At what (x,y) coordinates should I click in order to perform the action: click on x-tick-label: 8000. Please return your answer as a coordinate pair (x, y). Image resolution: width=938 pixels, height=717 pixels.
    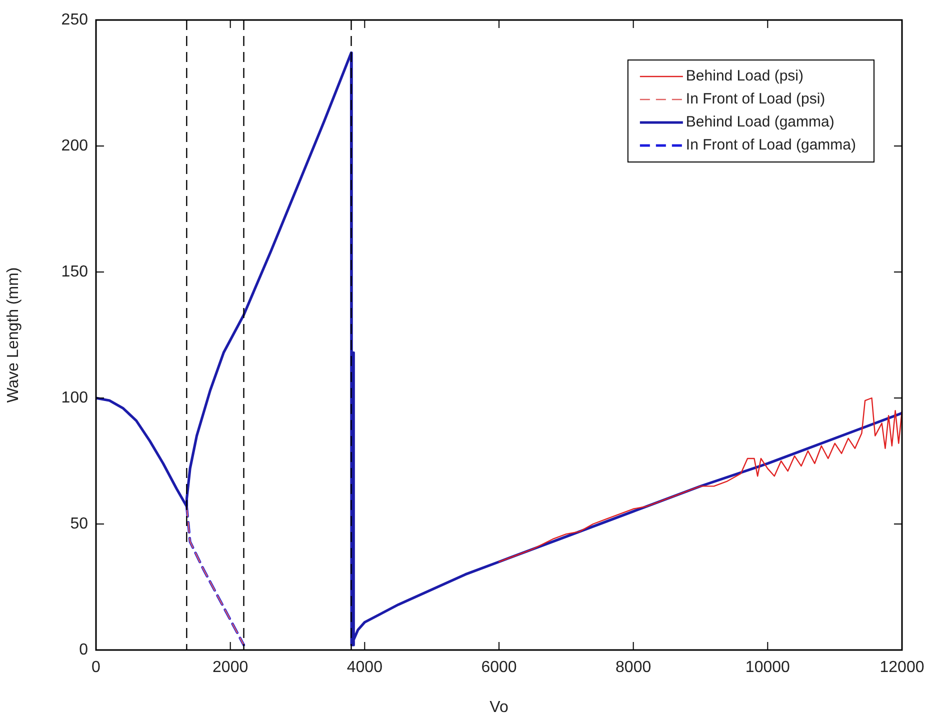
    Looking at the image, I should click on (634, 667).